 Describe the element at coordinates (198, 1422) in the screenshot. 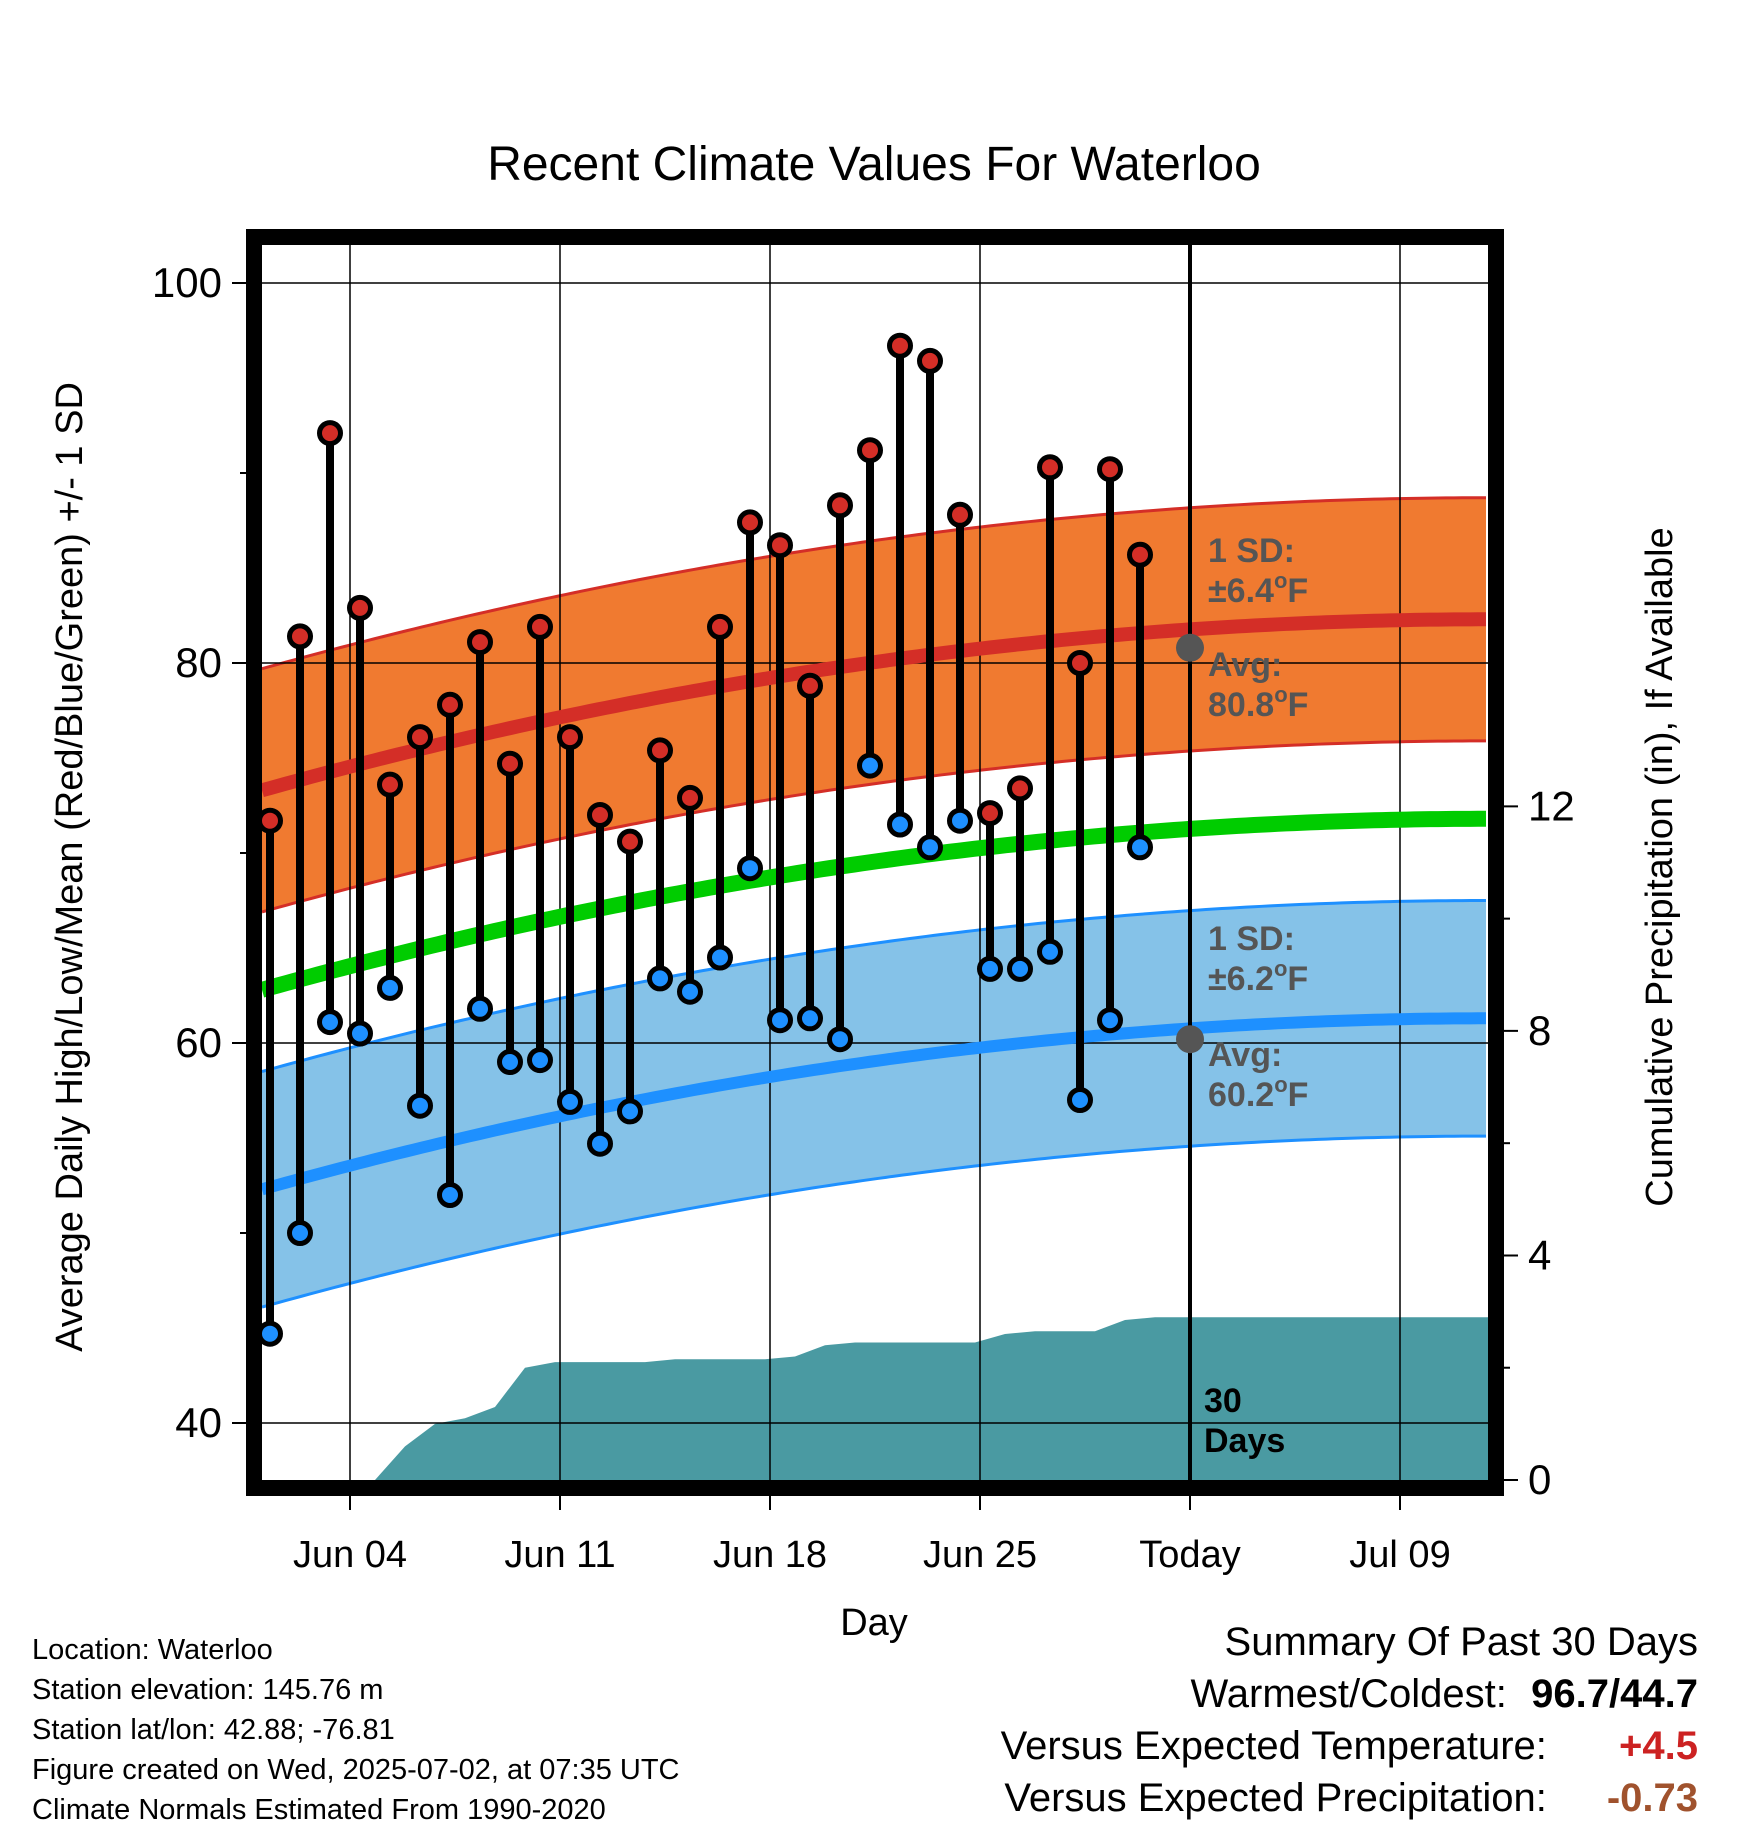

I see `left-axis-tick-label: 40` at that location.